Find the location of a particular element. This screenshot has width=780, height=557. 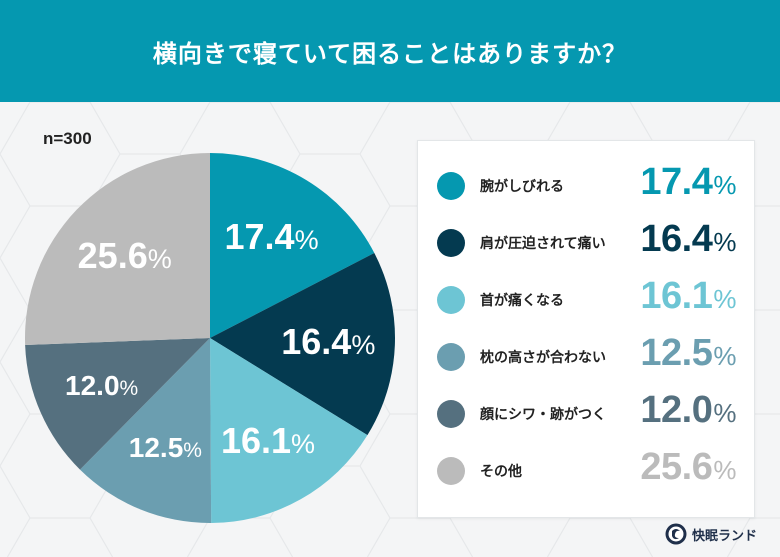

pie-slice-label: 25.6% is located at coordinates (124, 255).